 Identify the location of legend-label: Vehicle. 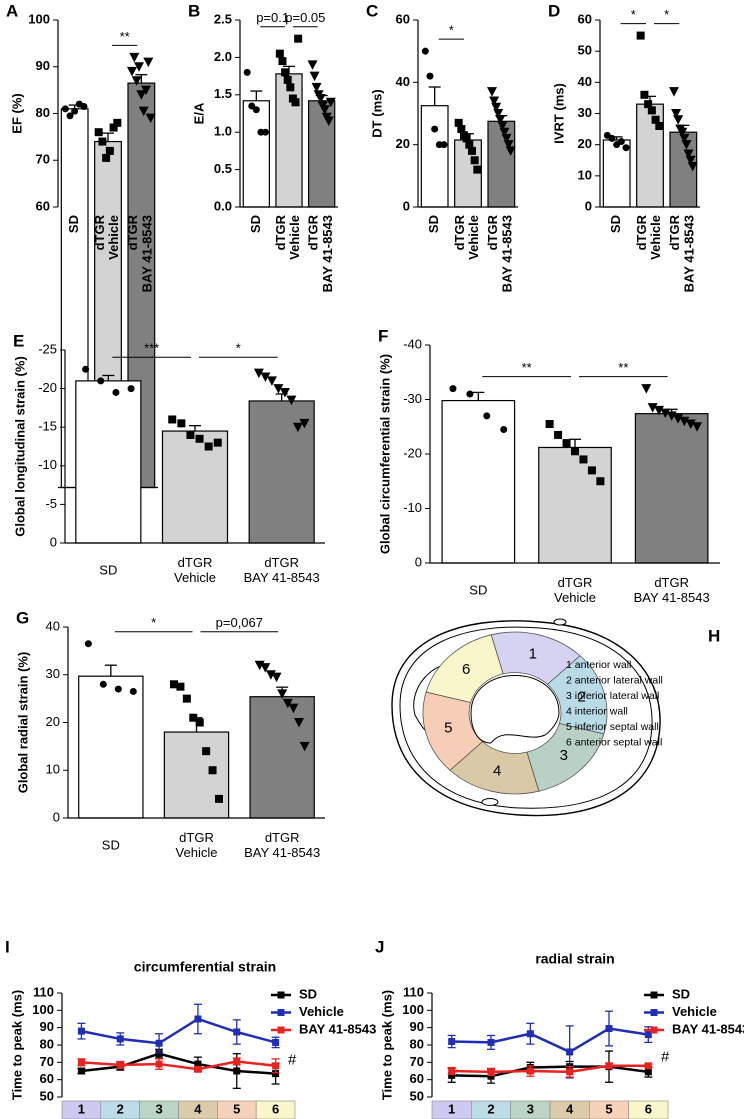
(321, 1011).